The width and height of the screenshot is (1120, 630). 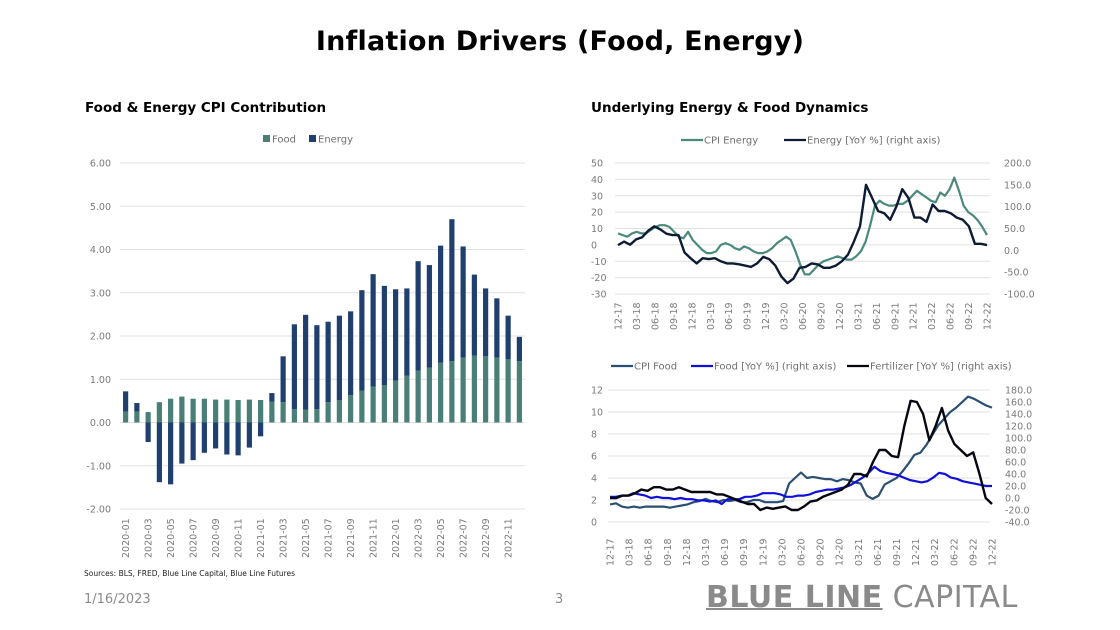 What do you see at coordinates (1011, 251) in the screenshot?
I see `y2-tick-label: 0.0` at bounding box center [1011, 251].